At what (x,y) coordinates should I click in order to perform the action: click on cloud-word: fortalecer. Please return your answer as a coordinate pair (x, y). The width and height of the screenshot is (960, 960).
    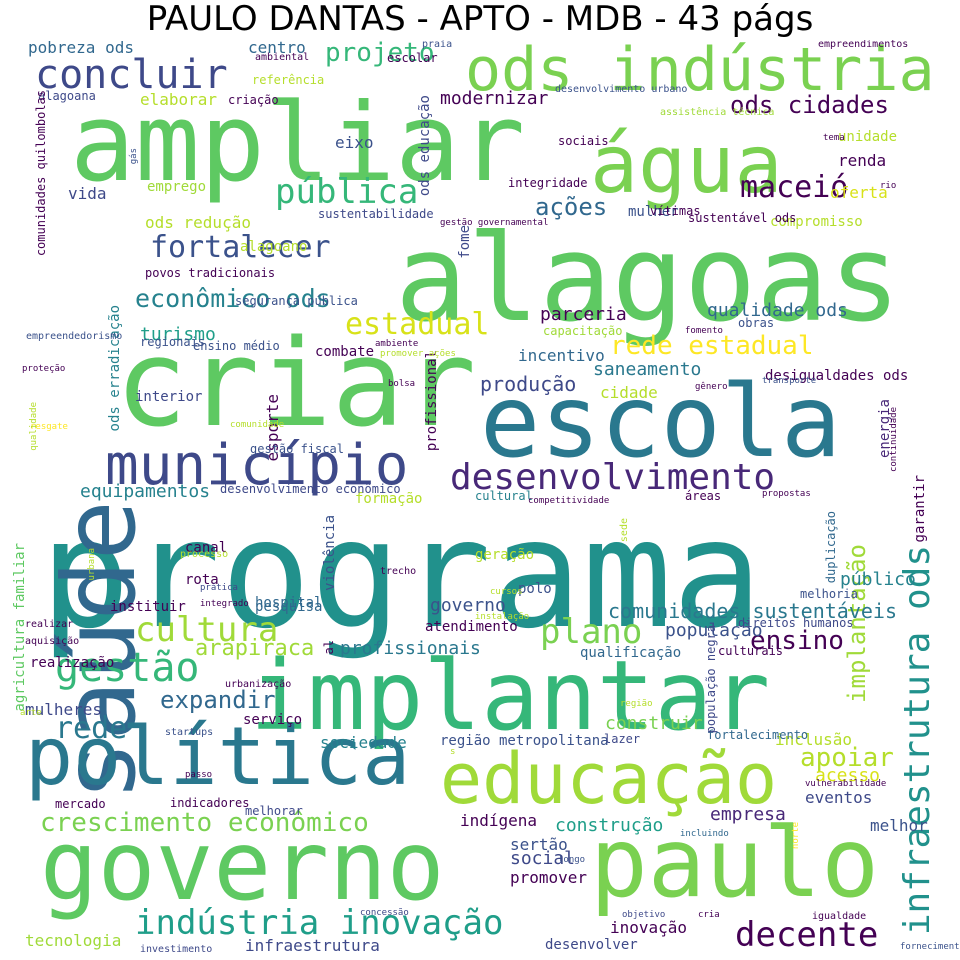
    Looking at the image, I should click on (240, 247).